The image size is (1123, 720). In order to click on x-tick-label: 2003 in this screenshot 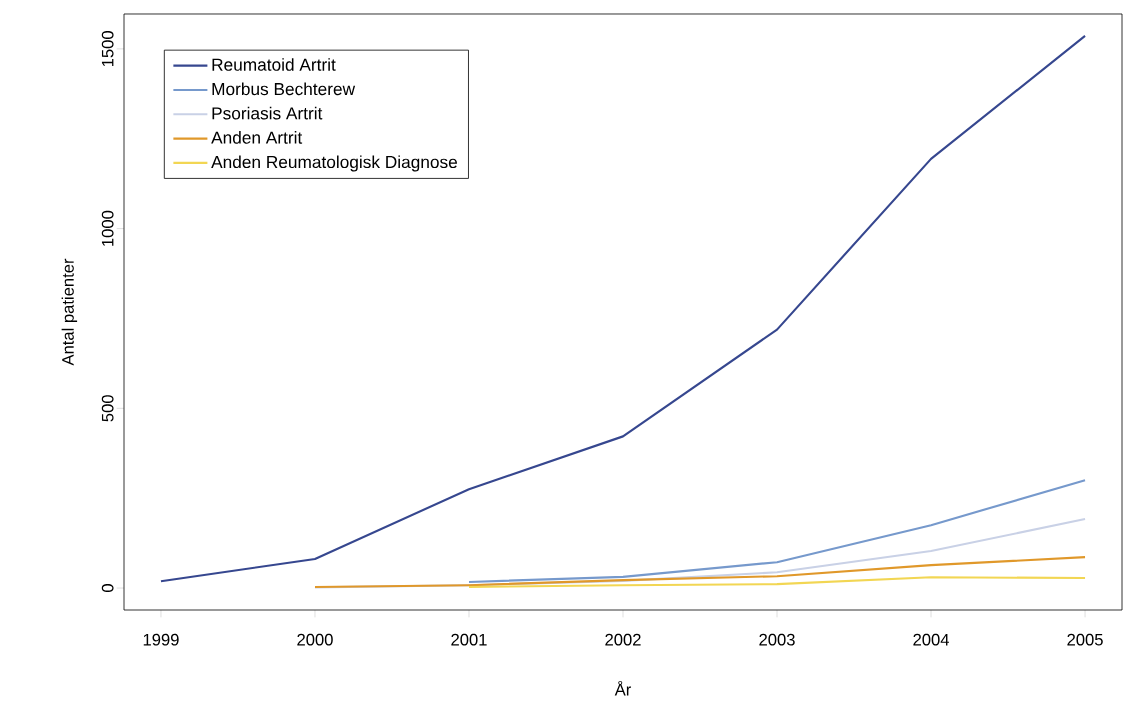, I will do `click(777, 639)`.